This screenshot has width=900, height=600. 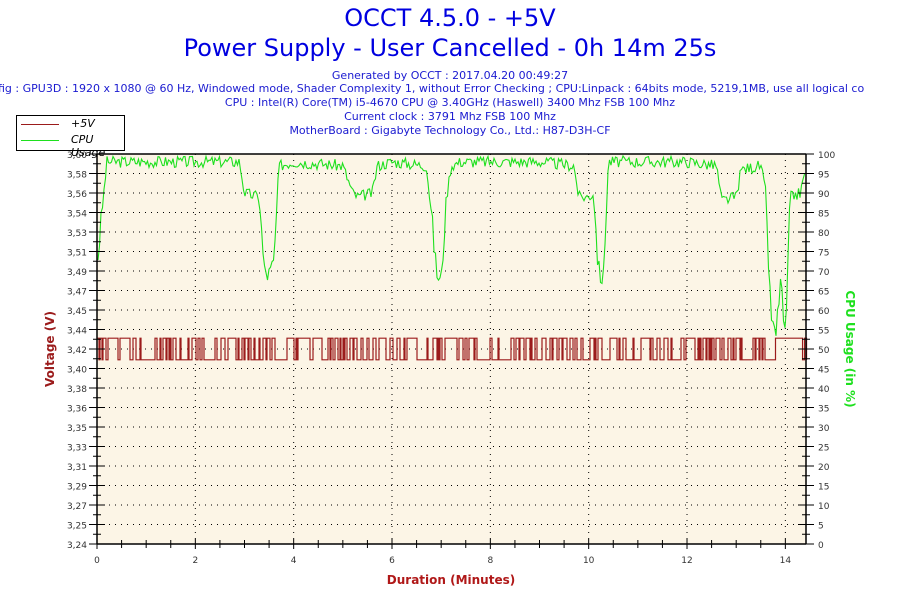 I want to click on svg-text: 3,60, so click(x=77, y=156).